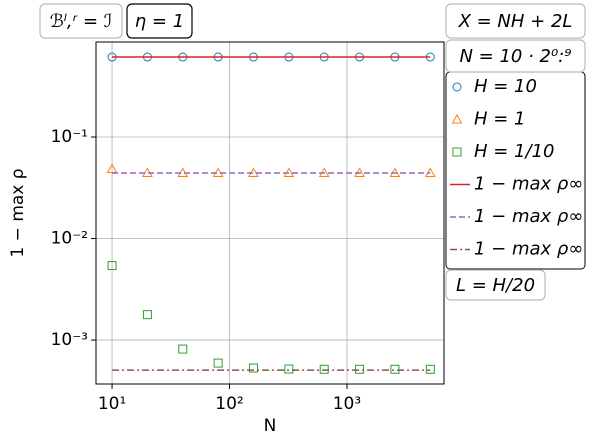 The width and height of the screenshot is (598, 446). What do you see at coordinates (270, 426) in the screenshot?
I see `x-axis-label: N` at bounding box center [270, 426].